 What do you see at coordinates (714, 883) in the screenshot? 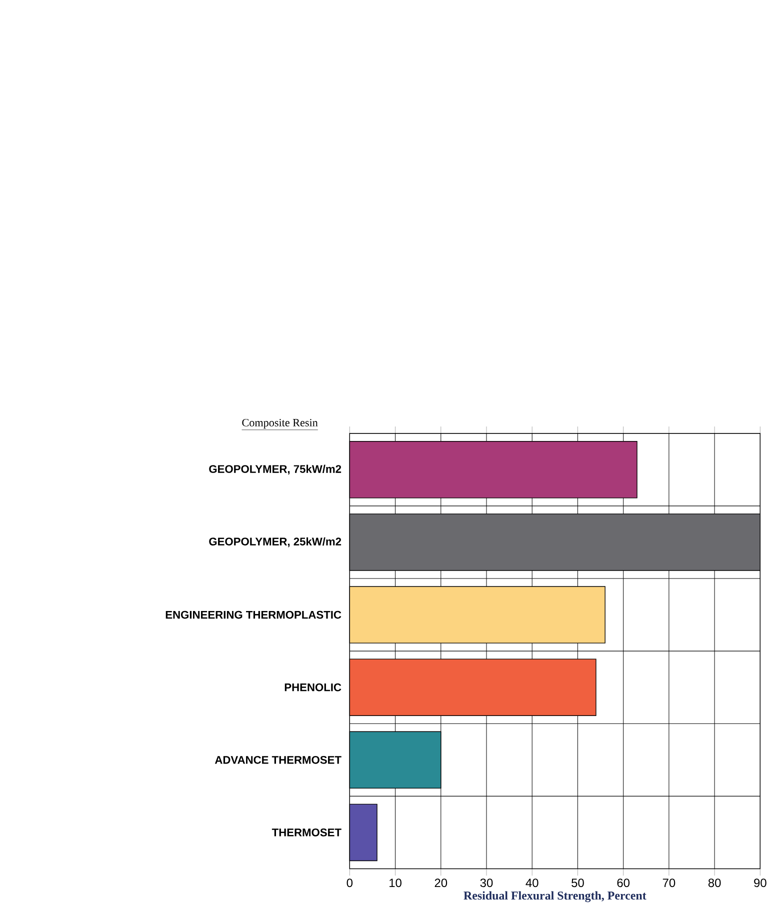
I see `x-tick-label: 80` at bounding box center [714, 883].